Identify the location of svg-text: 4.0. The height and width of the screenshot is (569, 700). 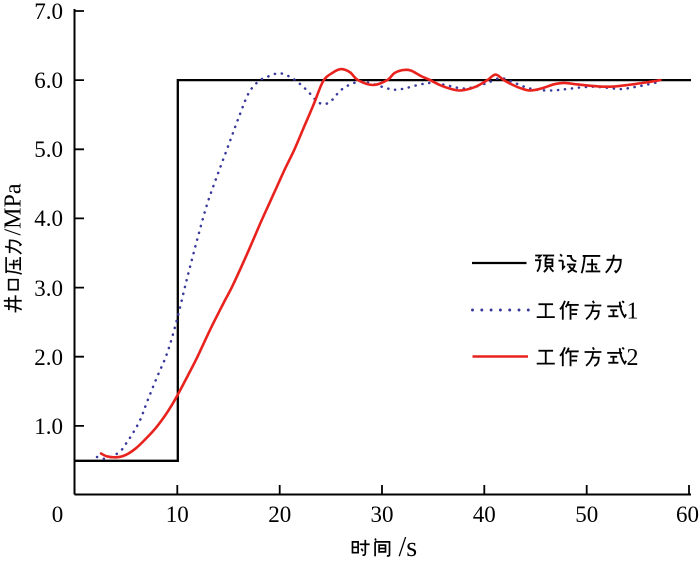
(48, 218).